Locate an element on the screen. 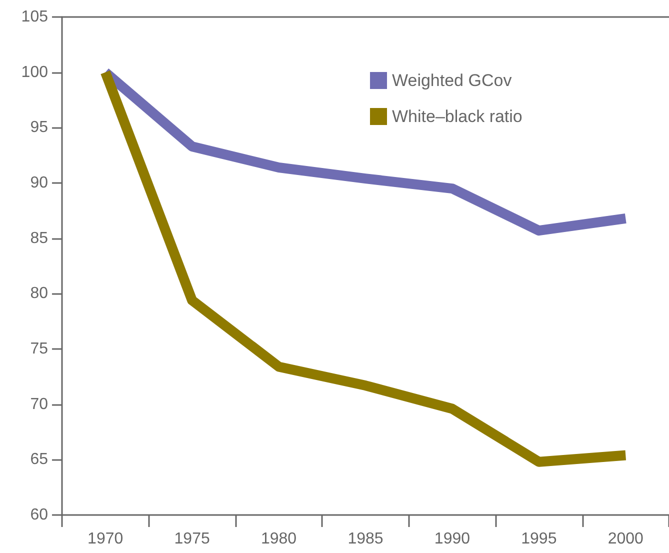  y-tick-label: 65 is located at coordinates (39, 459).